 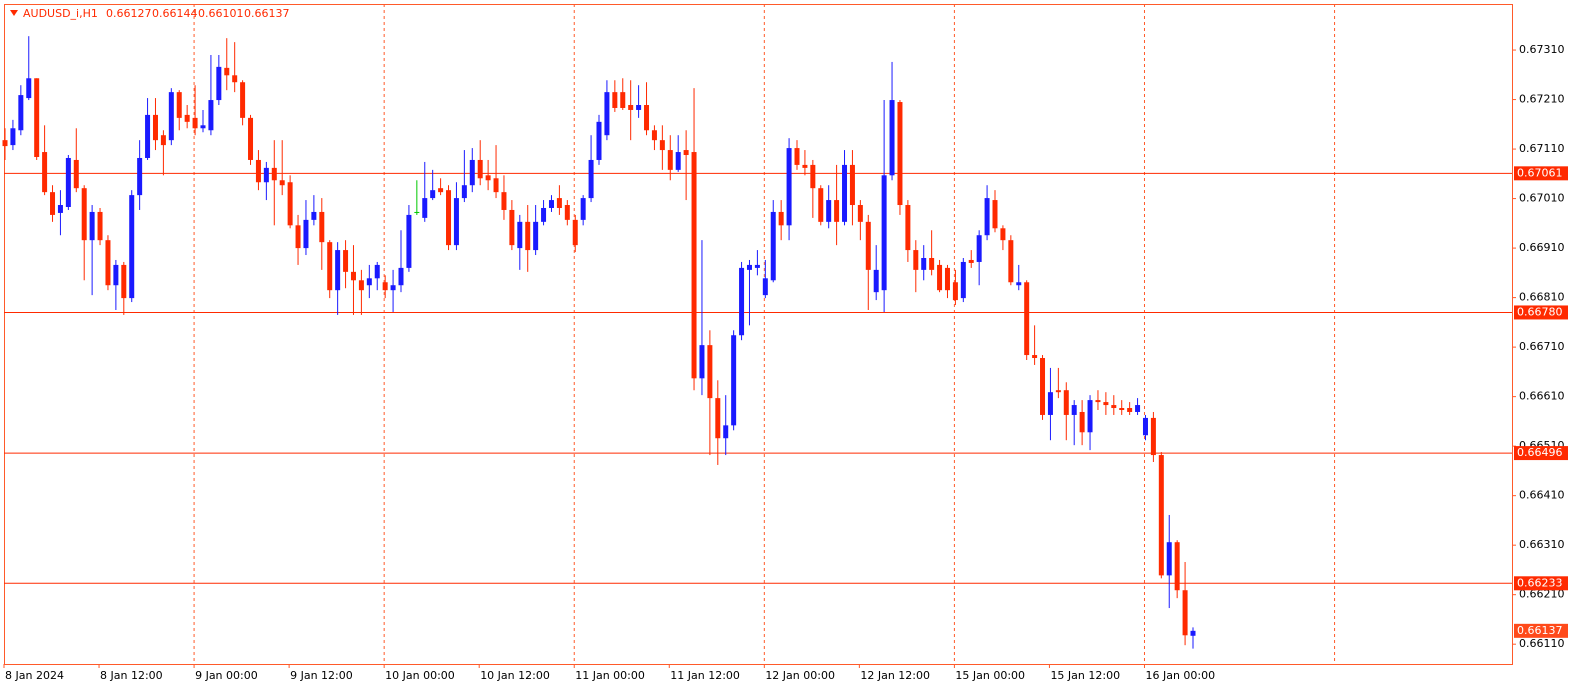 What do you see at coordinates (1542, 99) in the screenshot?
I see `y-tick-label: 0.67210` at bounding box center [1542, 99].